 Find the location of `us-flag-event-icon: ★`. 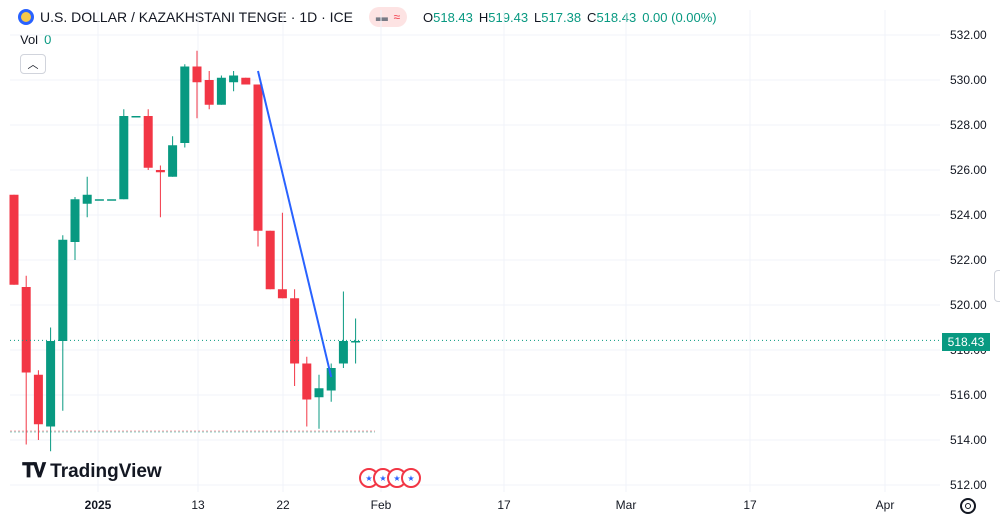

us-flag-event-icon: ★ is located at coordinates (411, 478).